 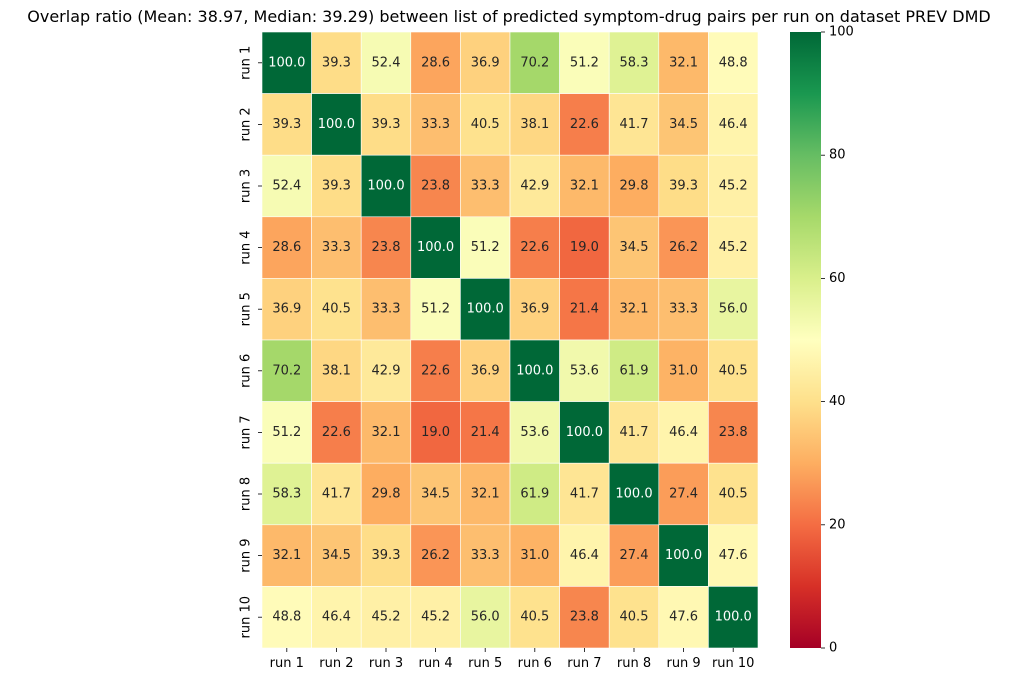 What do you see at coordinates (386, 62) in the screenshot?
I see `cell-value-label: 52.4` at bounding box center [386, 62].